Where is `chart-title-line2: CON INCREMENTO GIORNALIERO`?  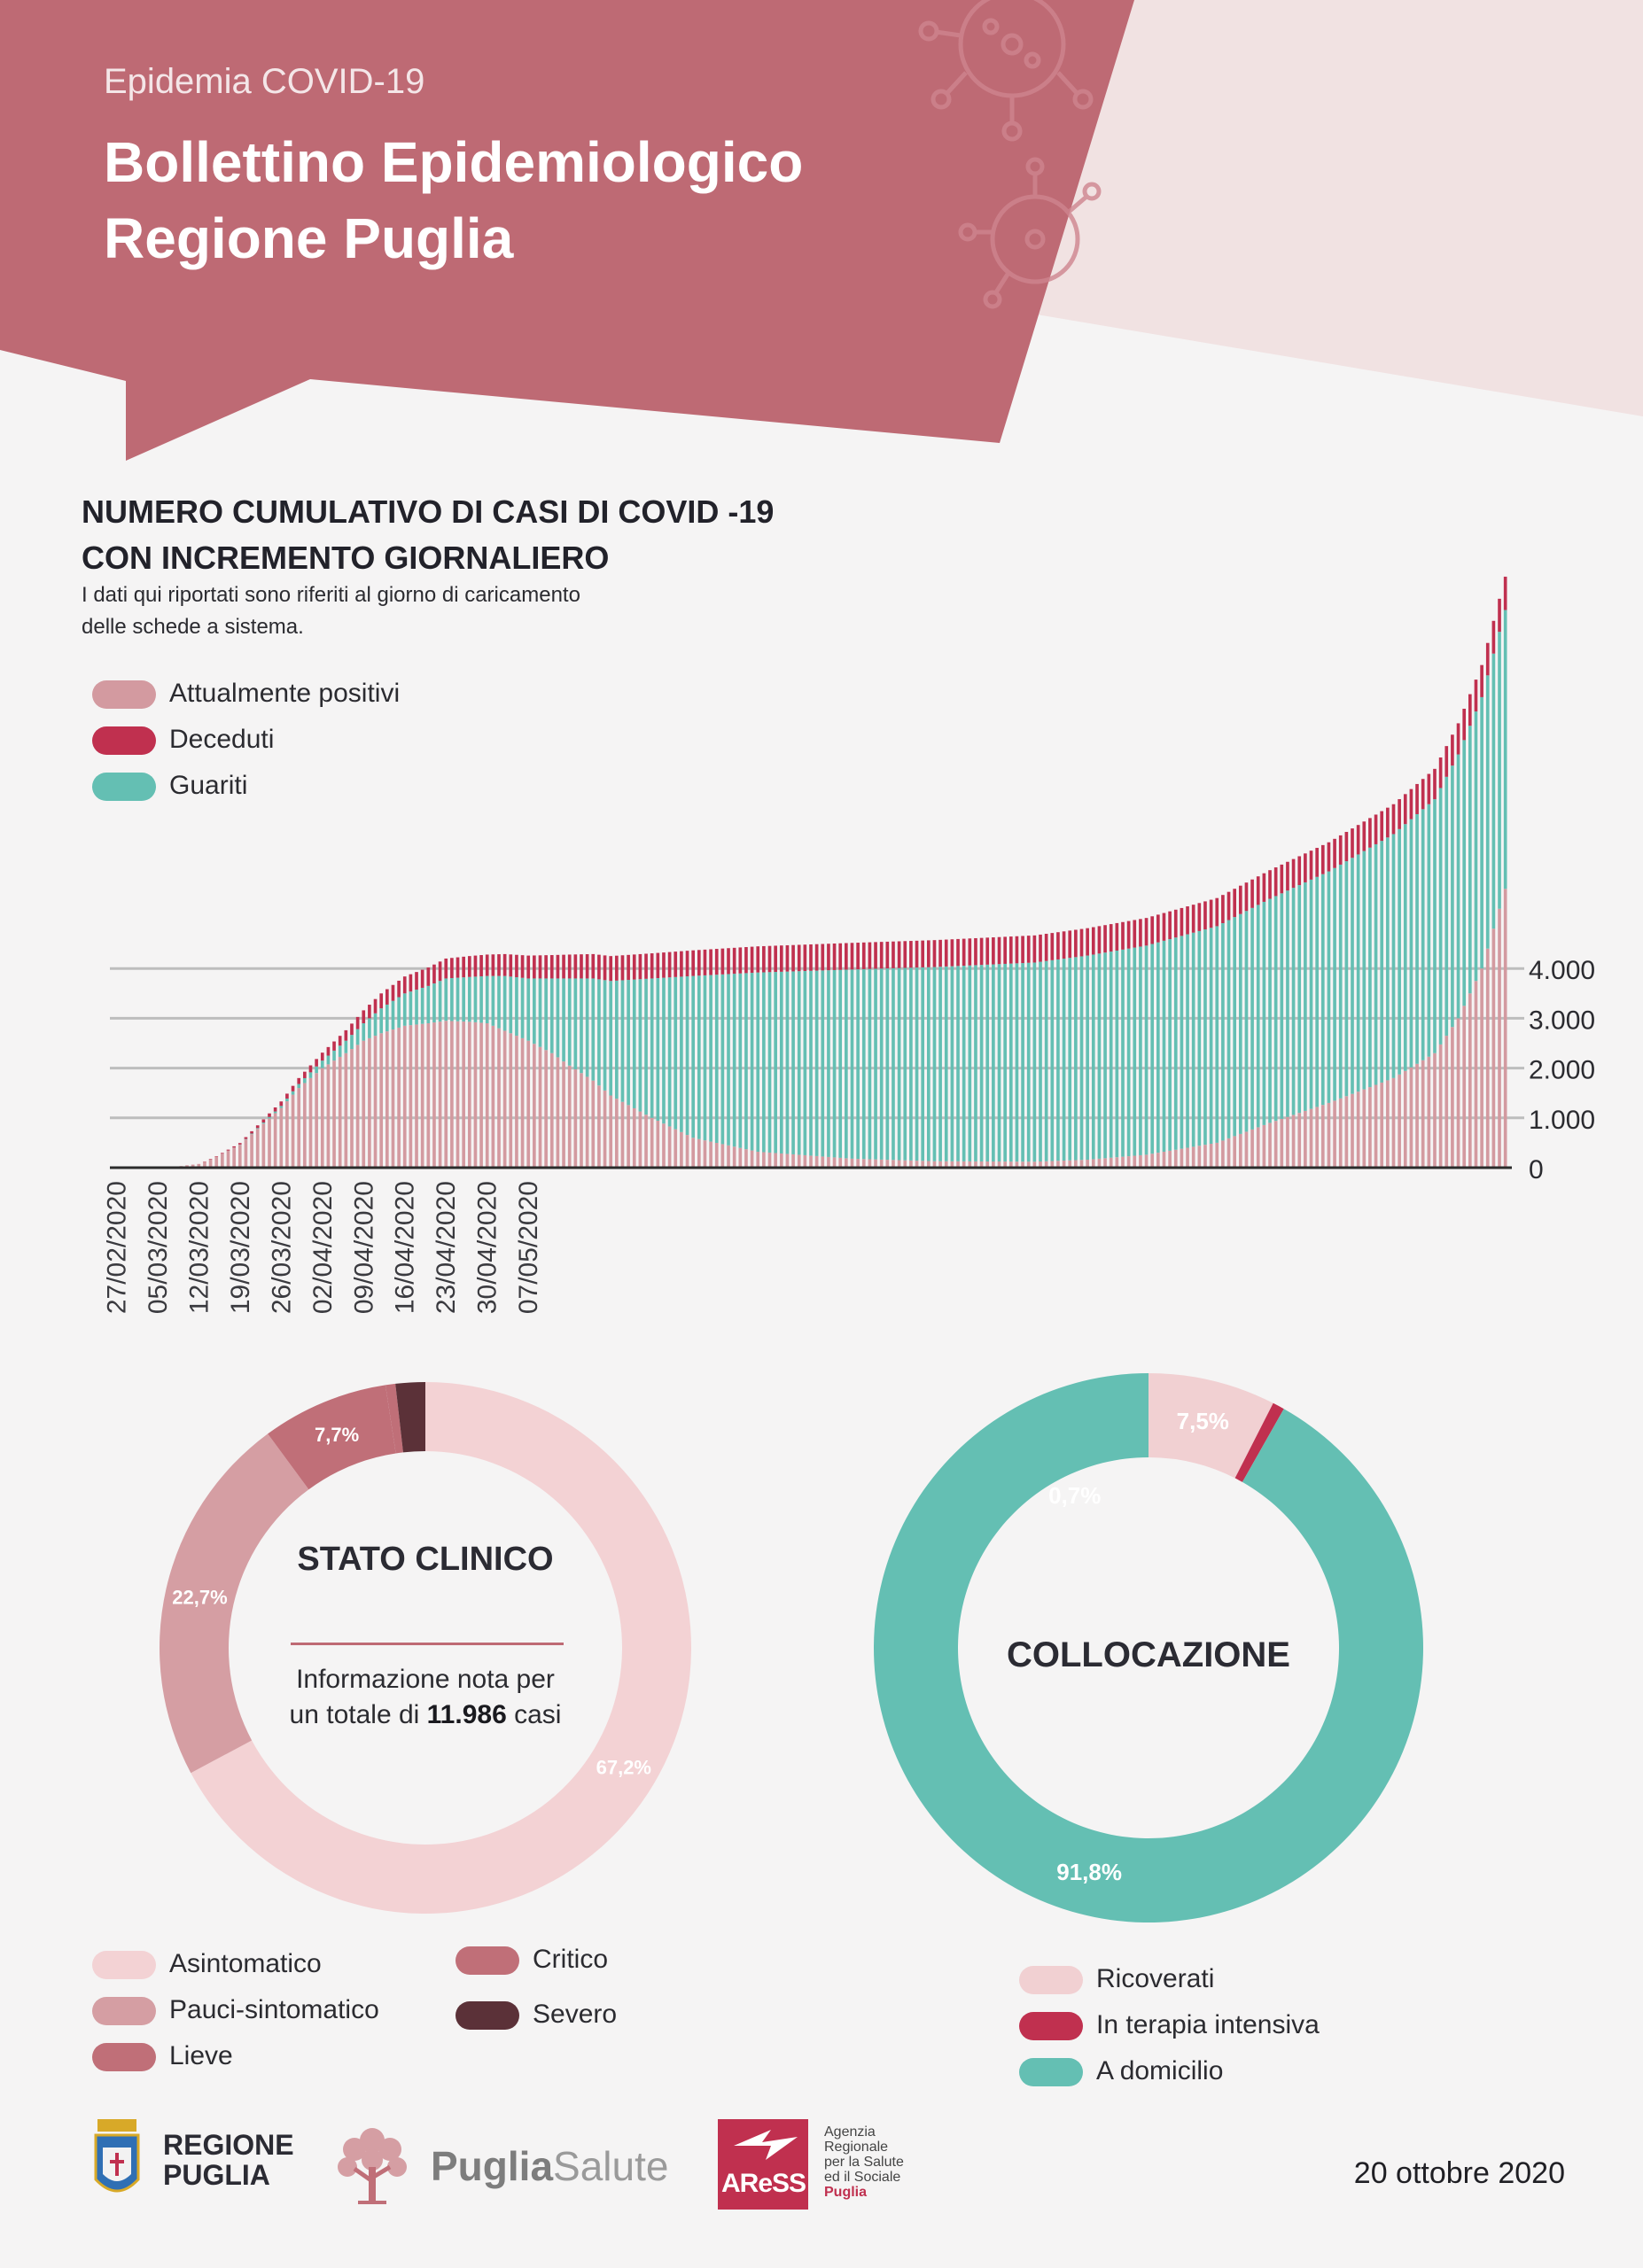 chart-title-line2: CON INCREMENTO GIORNALIERO is located at coordinates (346, 558).